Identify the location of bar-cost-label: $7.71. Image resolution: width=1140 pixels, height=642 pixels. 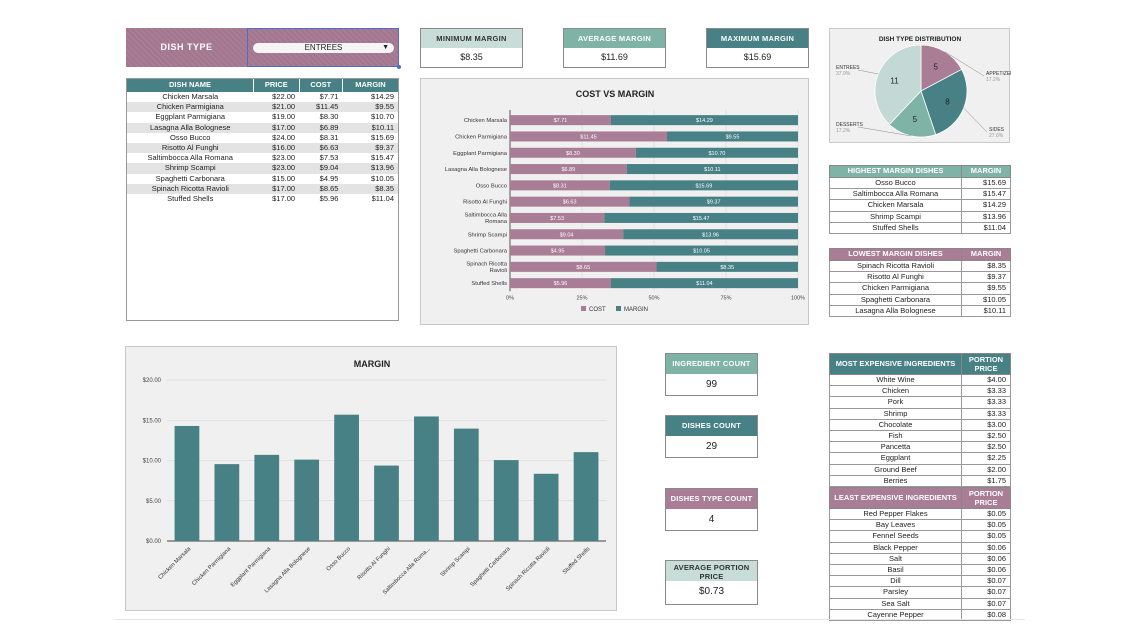
(561, 121).